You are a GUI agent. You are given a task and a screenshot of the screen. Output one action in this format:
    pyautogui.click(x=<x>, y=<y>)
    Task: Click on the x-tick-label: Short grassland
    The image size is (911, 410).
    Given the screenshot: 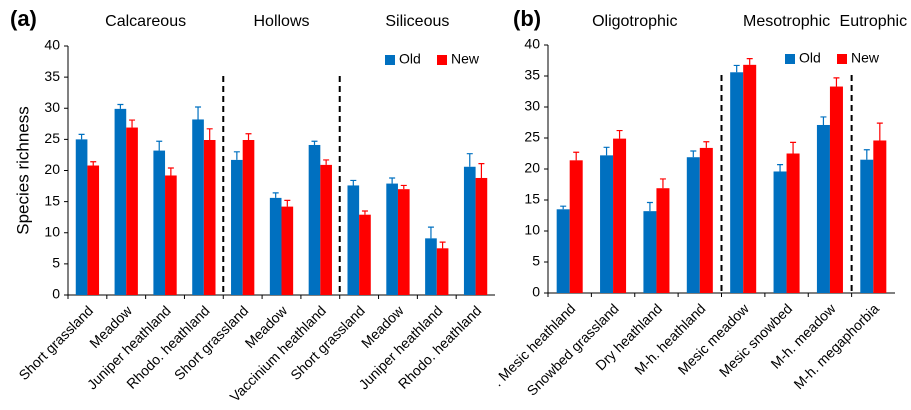 What is the action you would take?
    pyautogui.click(x=55, y=342)
    